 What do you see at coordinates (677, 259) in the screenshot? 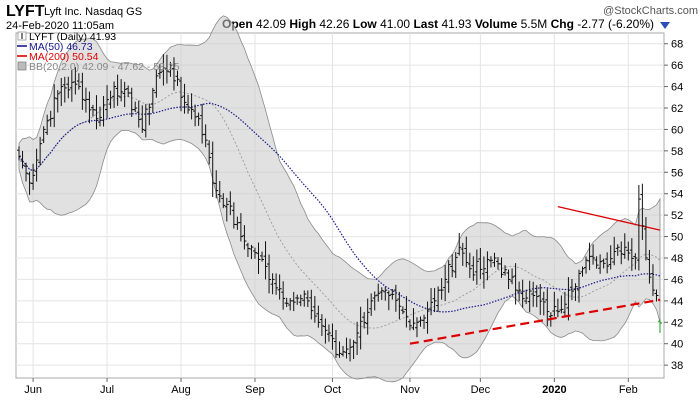
I see `y-tick-label: 48` at bounding box center [677, 259].